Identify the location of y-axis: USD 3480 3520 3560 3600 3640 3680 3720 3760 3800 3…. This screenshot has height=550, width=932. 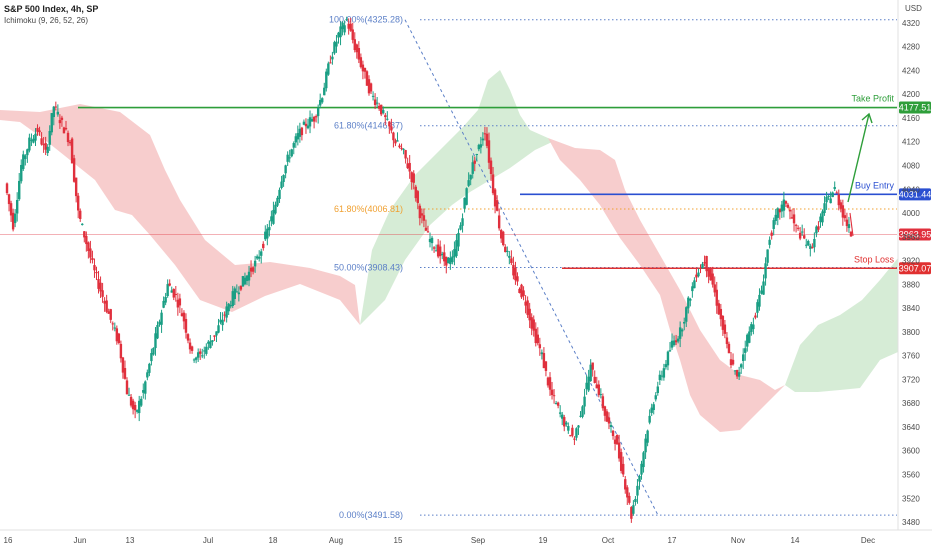
(909, 265).